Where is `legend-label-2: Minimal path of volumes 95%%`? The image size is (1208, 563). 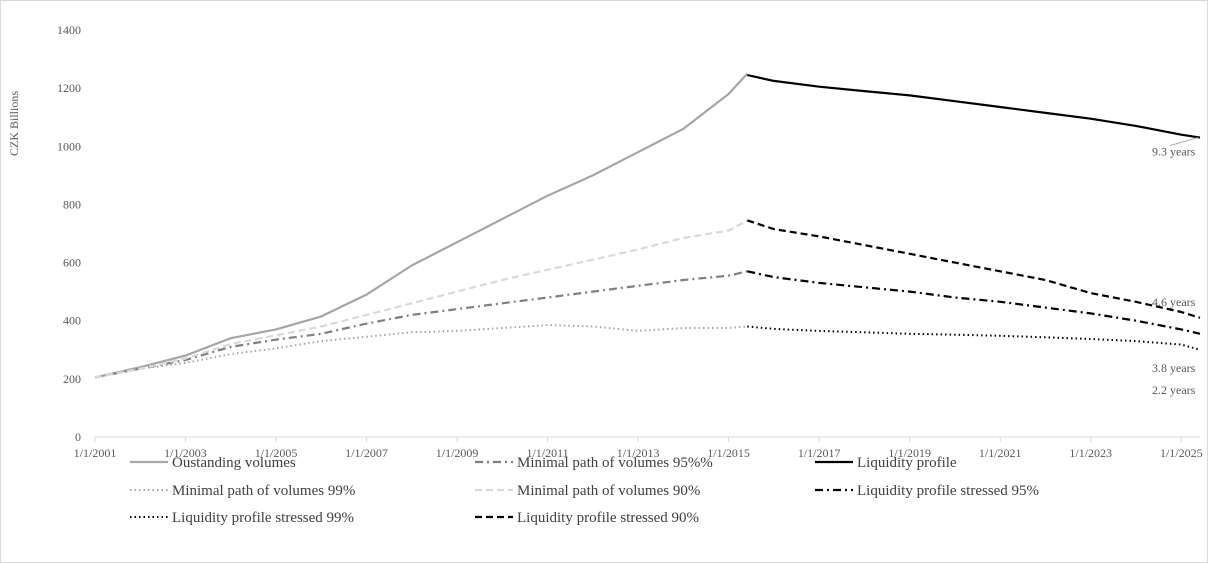
legend-label-2: Minimal path of volumes 95%% is located at coordinates (615, 463).